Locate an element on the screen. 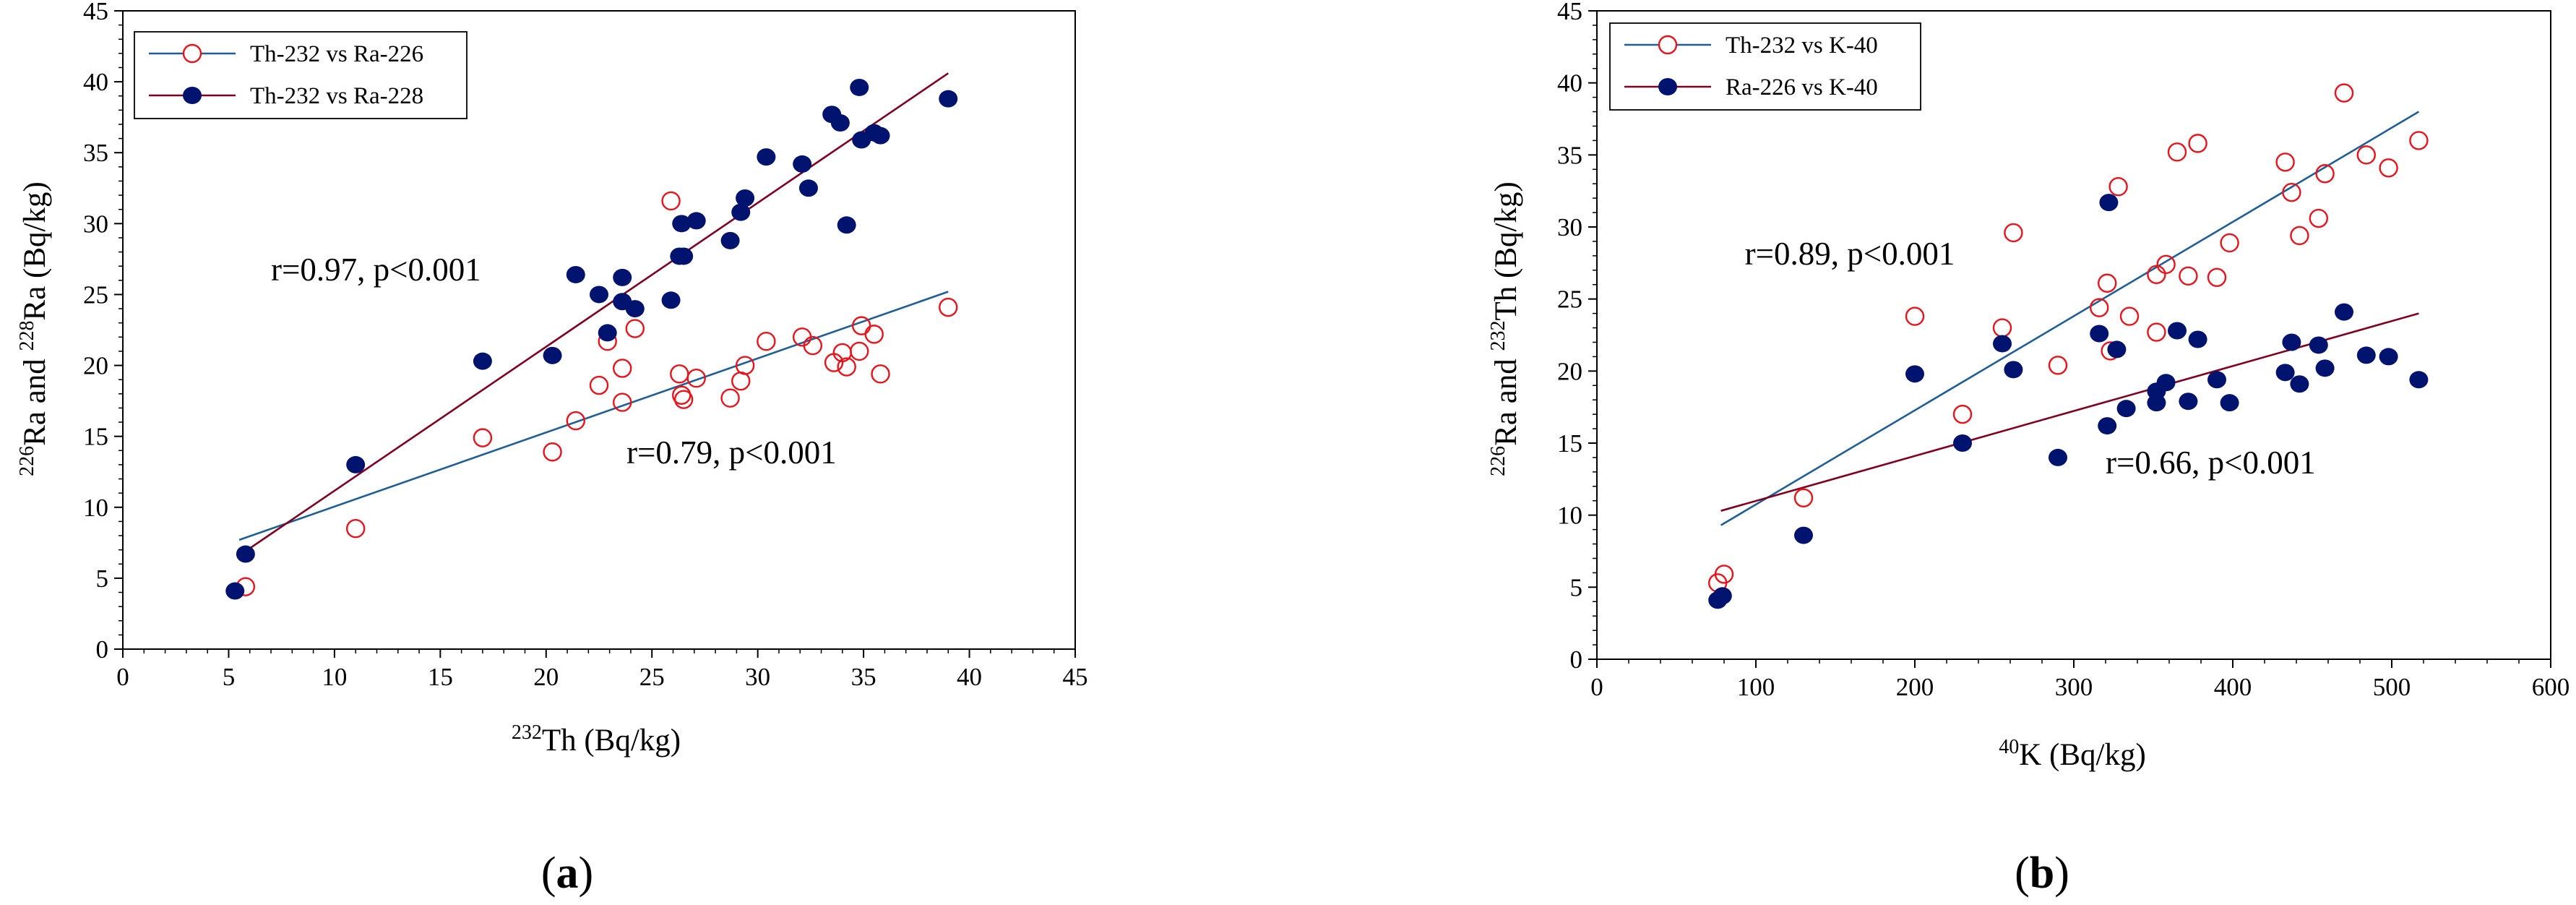 This screenshot has width=2576, height=905. x-axis-label: 40K (Bq/kg) is located at coordinates (2072, 754).